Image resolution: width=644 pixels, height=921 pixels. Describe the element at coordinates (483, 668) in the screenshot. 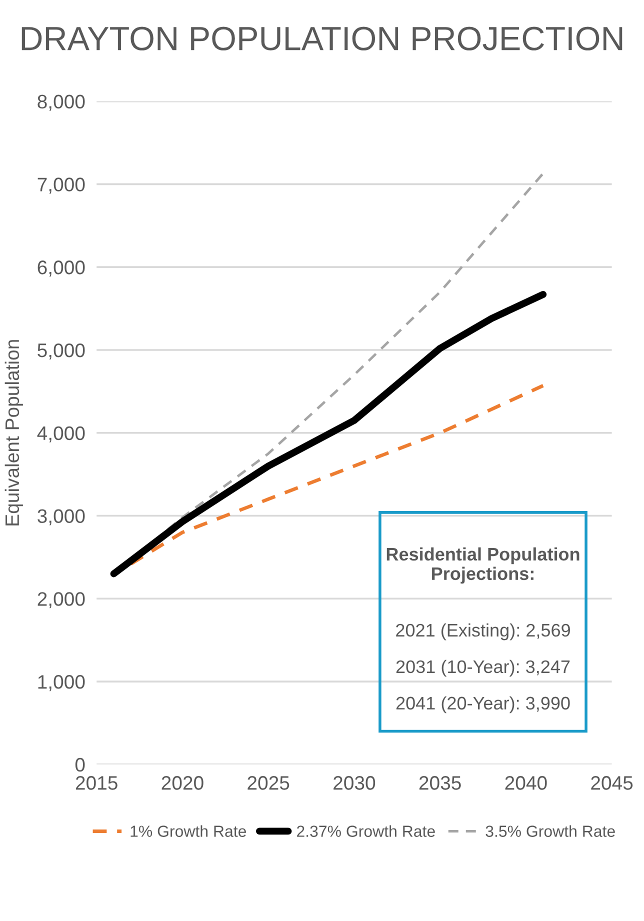

I see `annotation: 2031 (10-Year): 3,247` at that location.